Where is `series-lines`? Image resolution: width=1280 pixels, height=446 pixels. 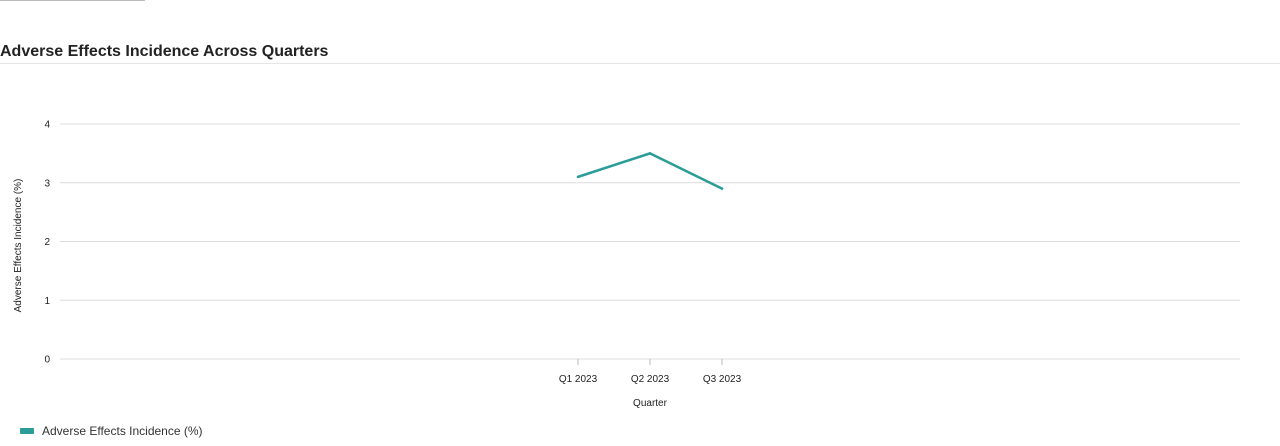 series-lines is located at coordinates (650, 171).